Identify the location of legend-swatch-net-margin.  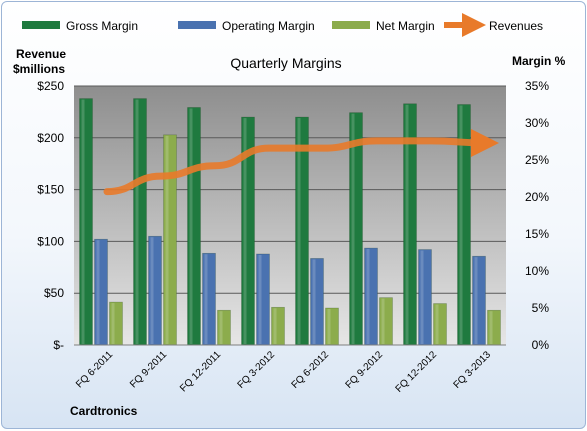
(351, 25).